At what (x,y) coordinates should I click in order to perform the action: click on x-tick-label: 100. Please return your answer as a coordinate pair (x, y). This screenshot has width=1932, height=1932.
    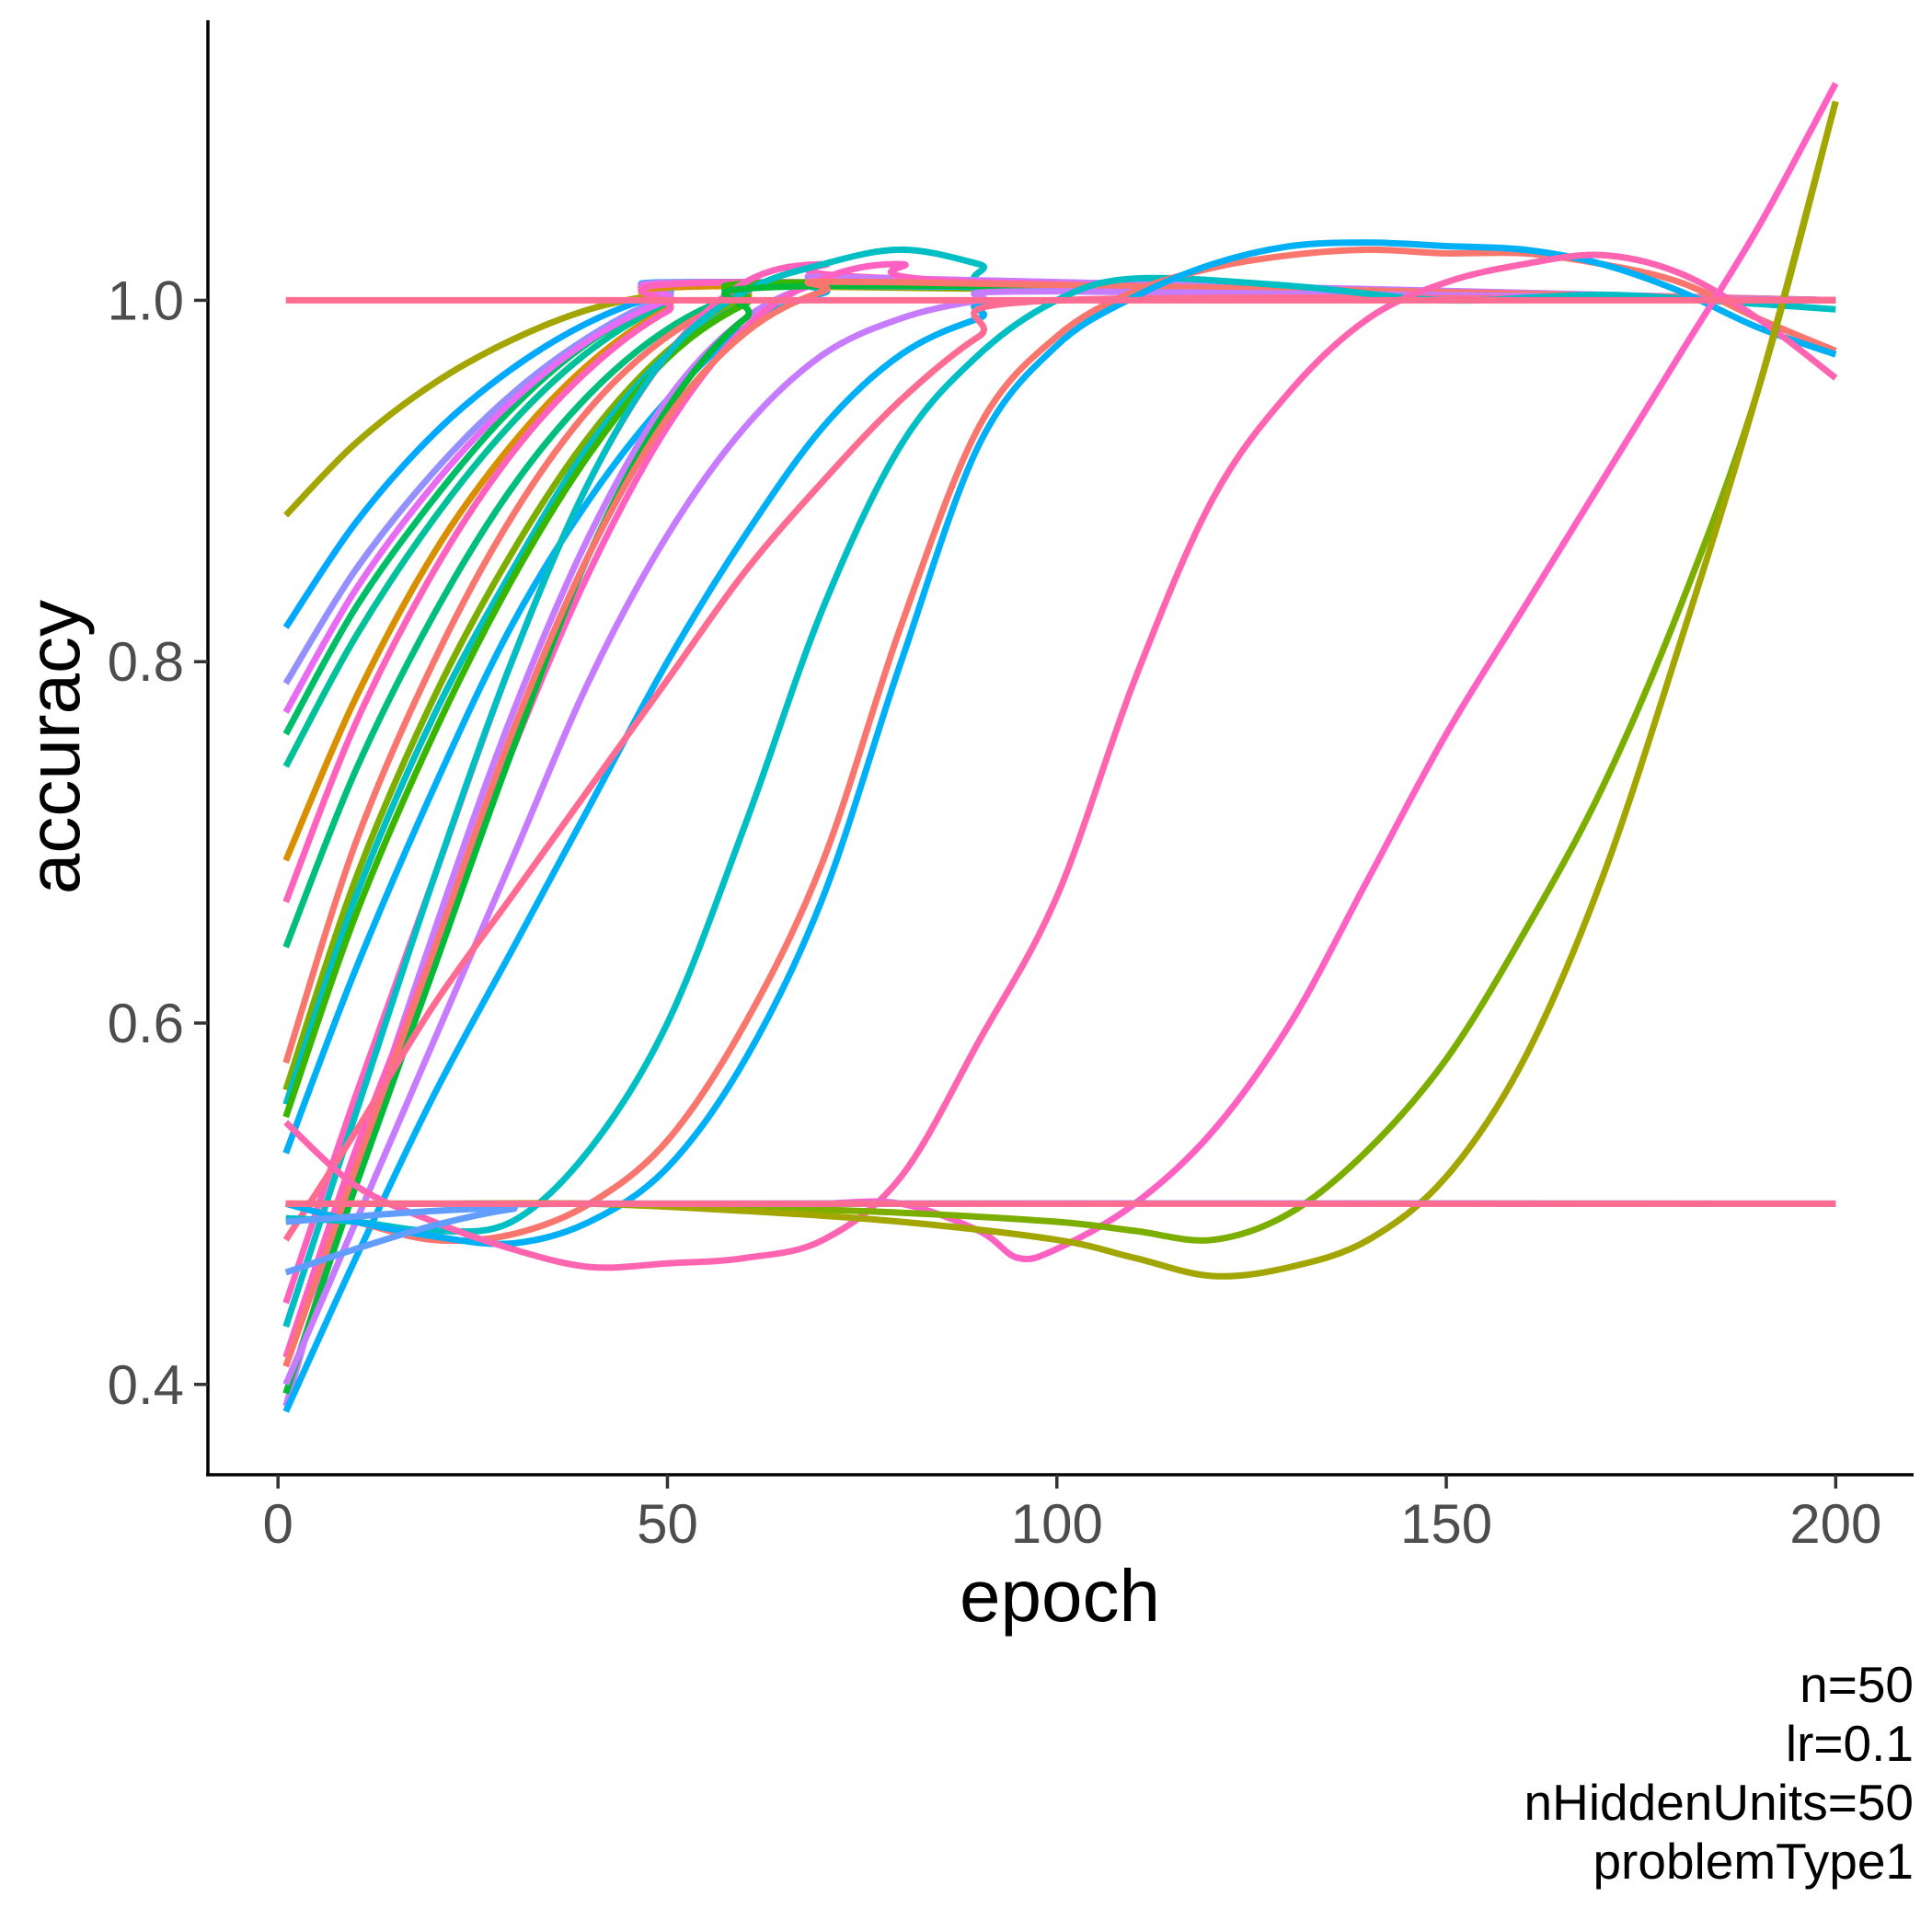
    Looking at the image, I should click on (1057, 1524).